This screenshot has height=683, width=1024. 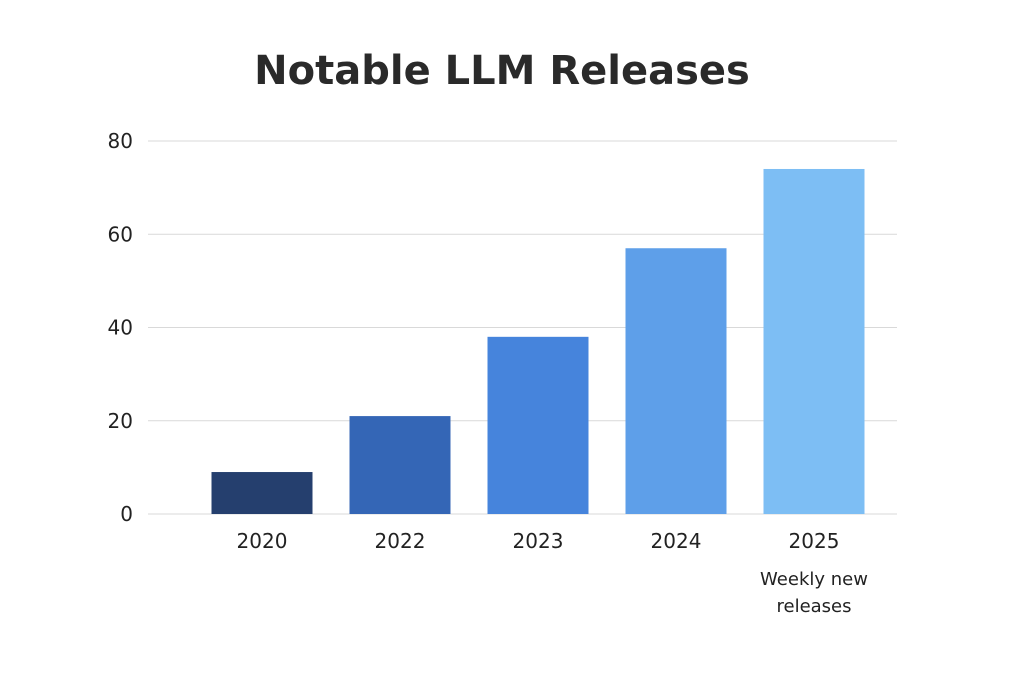 What do you see at coordinates (814, 579) in the screenshot?
I see `annotation-text: Weekly new` at bounding box center [814, 579].